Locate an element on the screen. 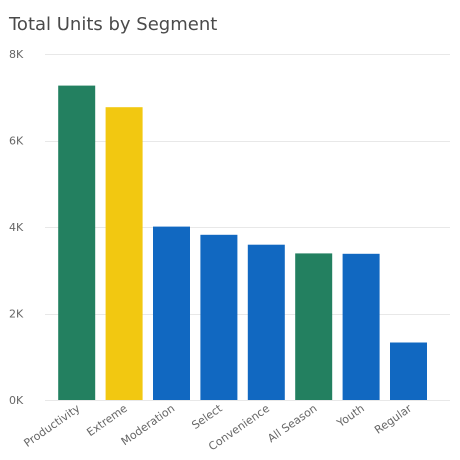 This screenshot has height=460, width=460. x-tick-label: Youth is located at coordinates (350, 416).